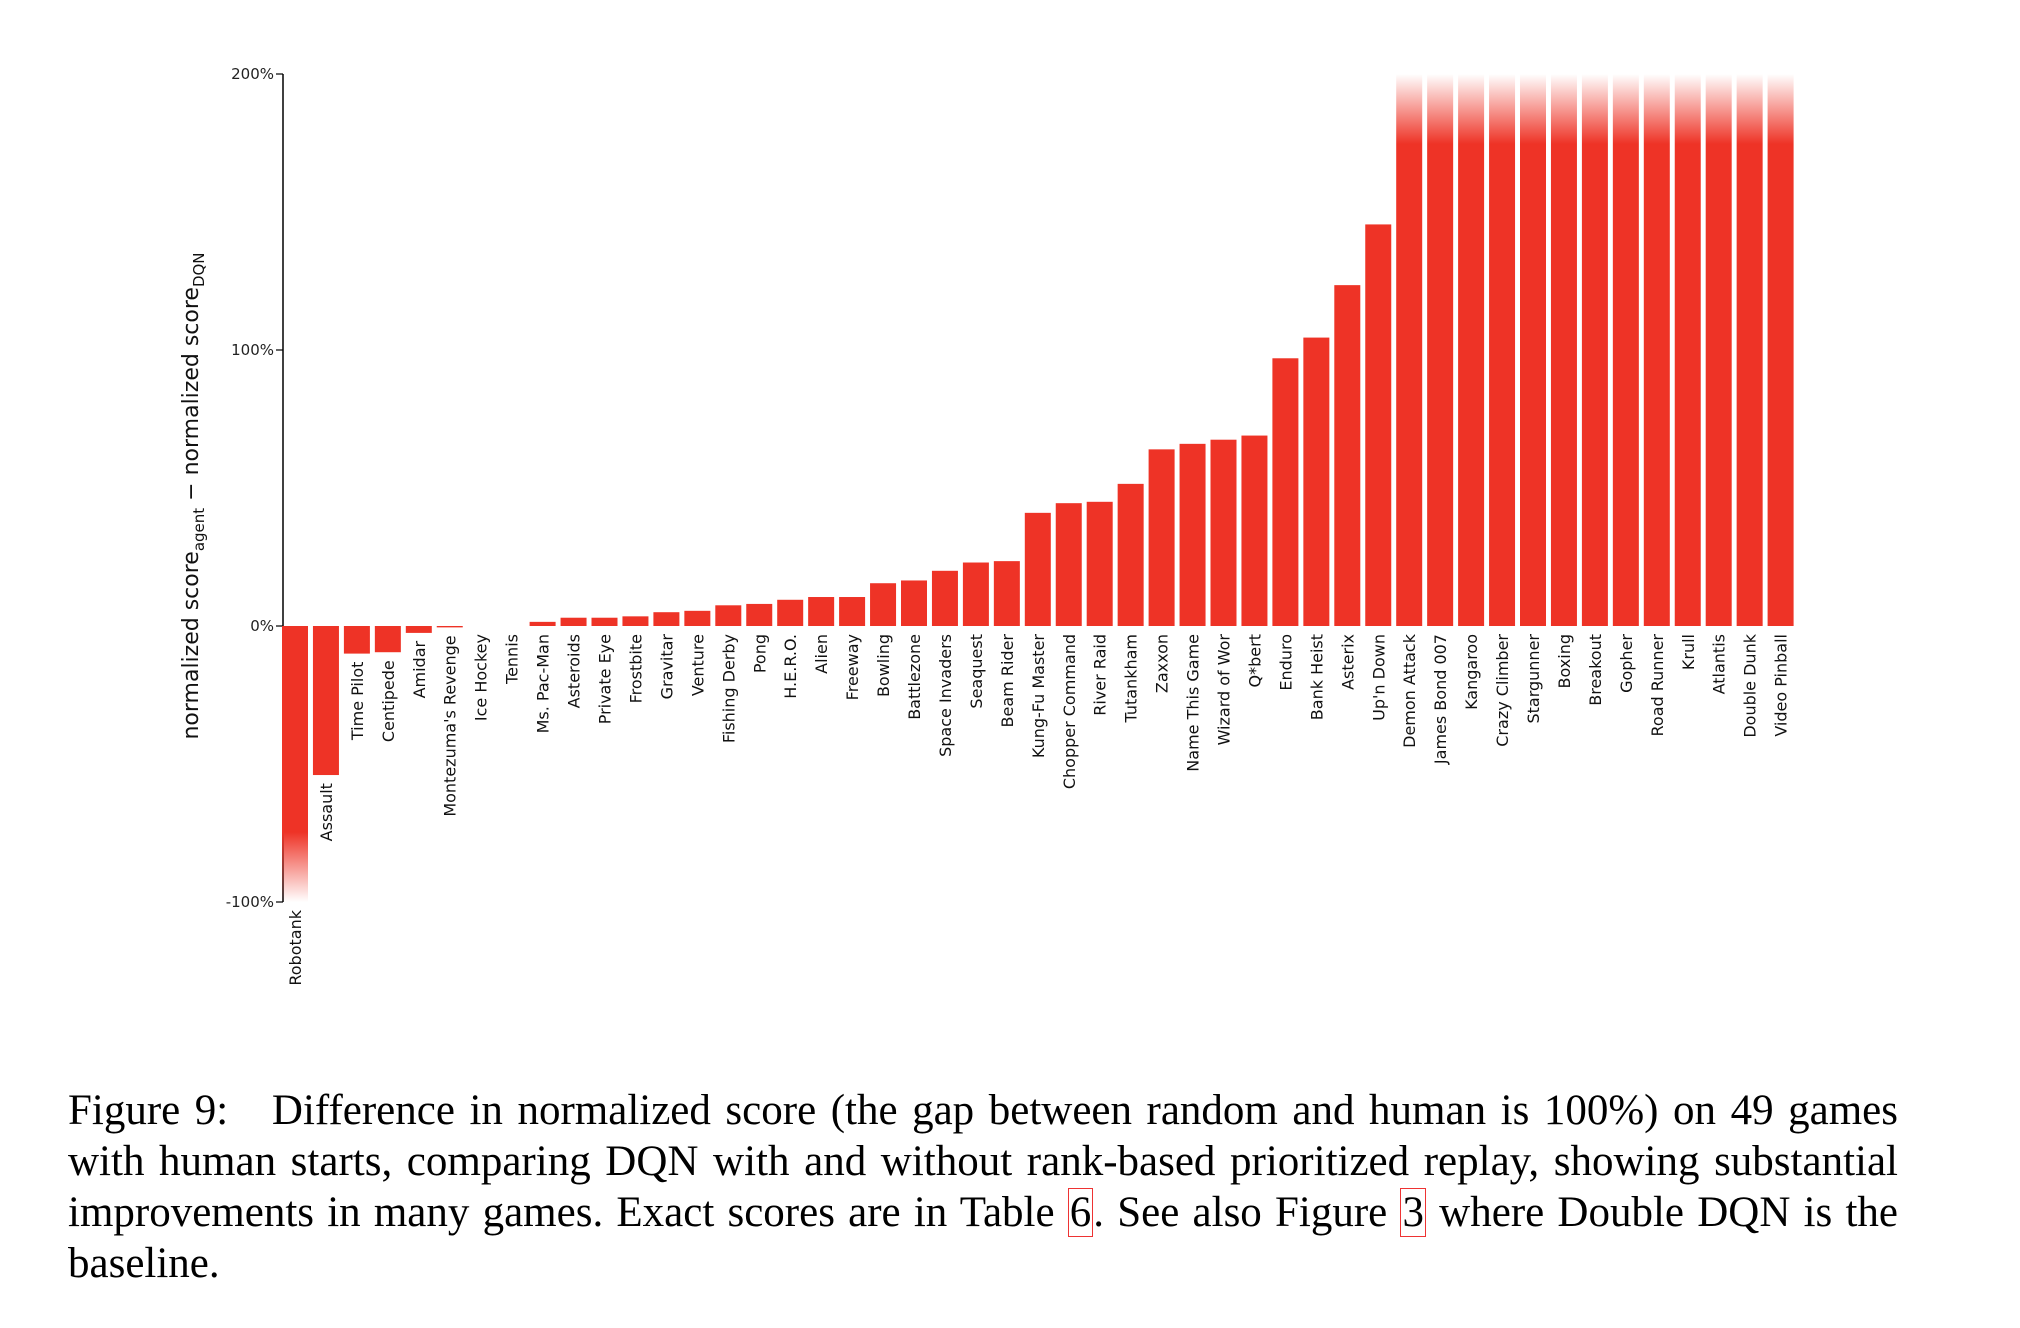 This screenshot has height=1328, width=2020. I want to click on category-label: Tutankham, so click(1131, 679).